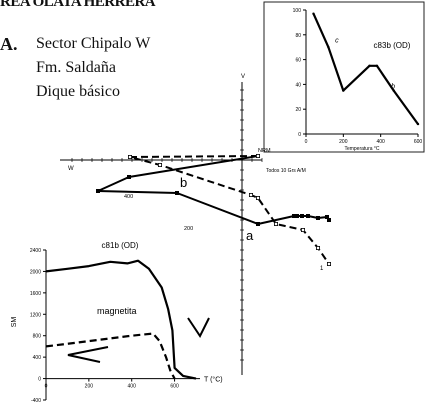 Image resolution: width=426 pixels, height=410 pixels. Describe the element at coordinates (128, 197) in the screenshot. I see `zijd-step-label: 400` at that location.